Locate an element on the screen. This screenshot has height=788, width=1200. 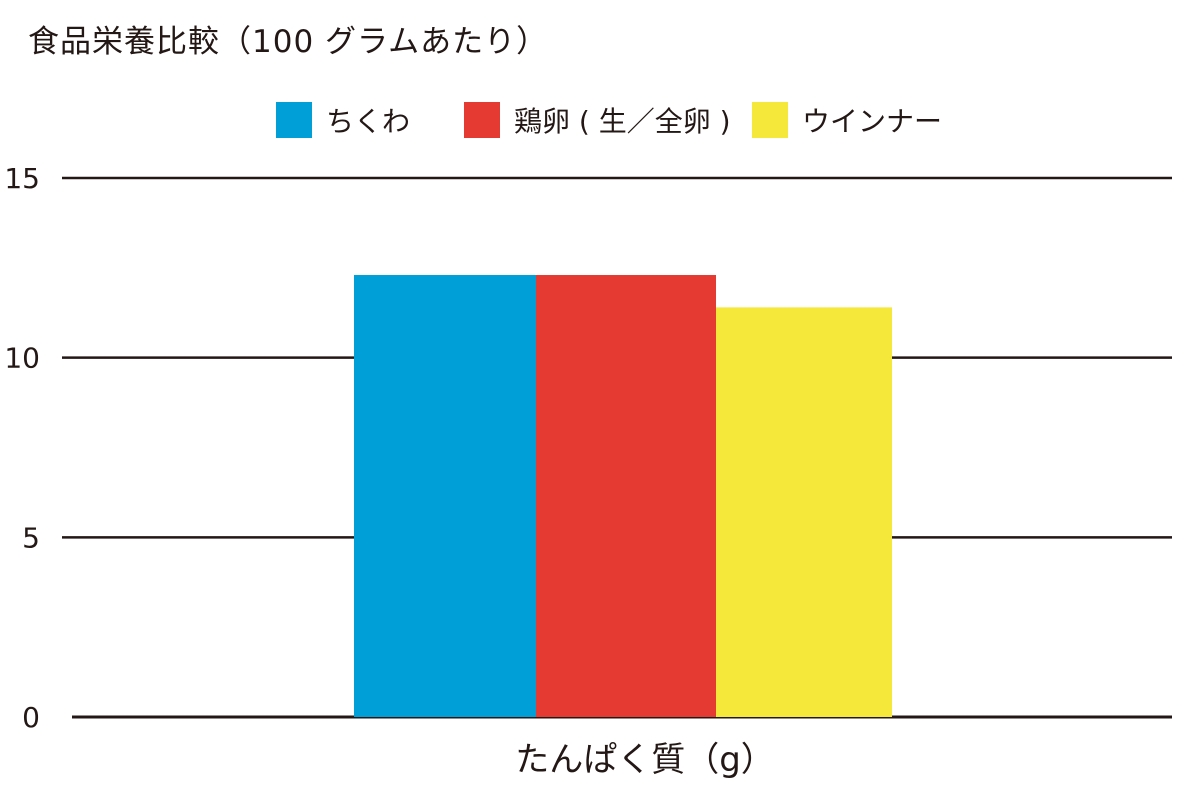
legend-item-egg: 鶏卵 ( 生／全卵 ) is located at coordinates (597, 120).